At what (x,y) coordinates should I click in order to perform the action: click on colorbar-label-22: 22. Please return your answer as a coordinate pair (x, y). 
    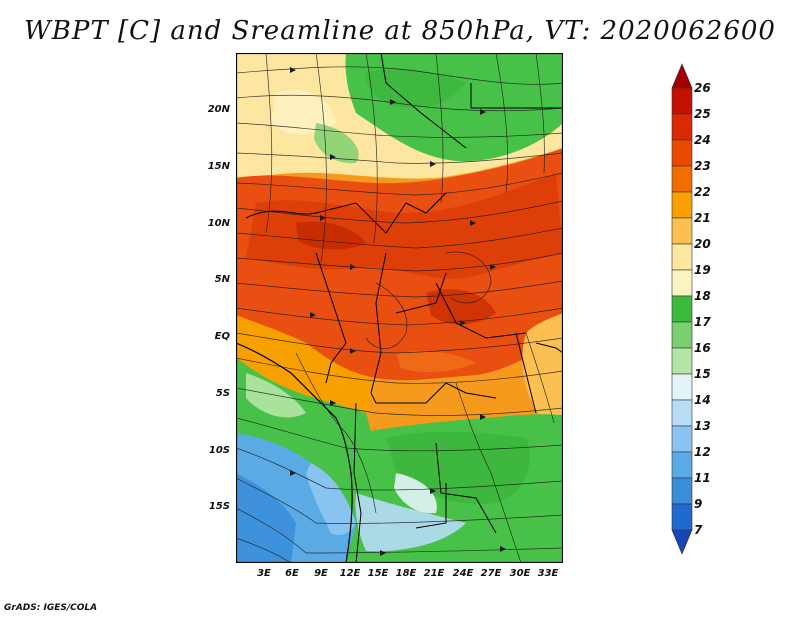
    Looking at the image, I should click on (702, 192).